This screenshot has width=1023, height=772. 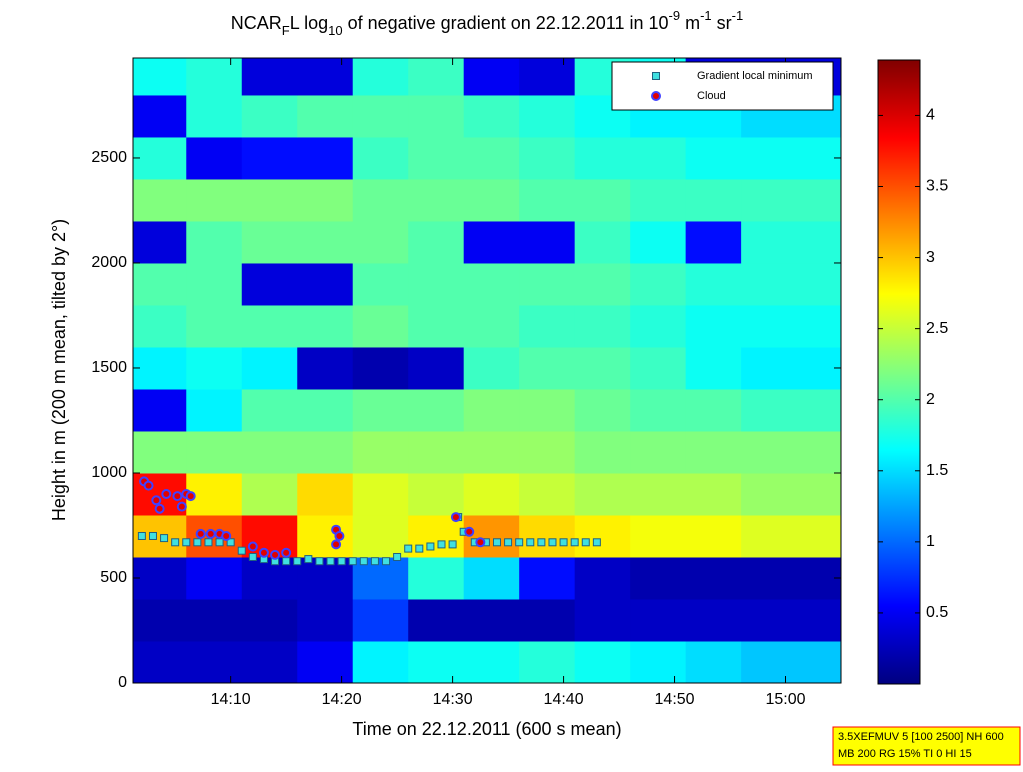 I want to click on x-tick-label: 14:30, so click(x=453, y=699).